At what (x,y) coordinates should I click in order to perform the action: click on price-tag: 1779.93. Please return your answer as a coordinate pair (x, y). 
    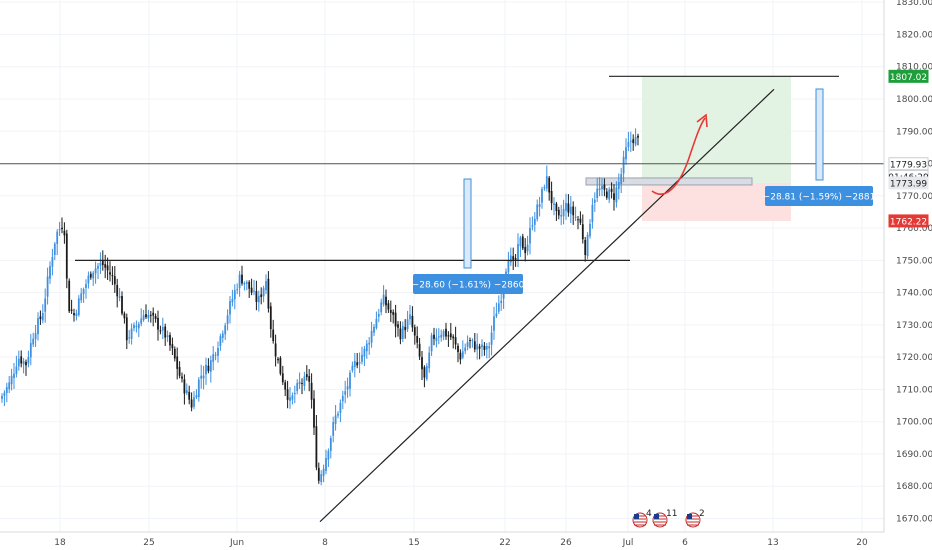
    Looking at the image, I should click on (908, 164).